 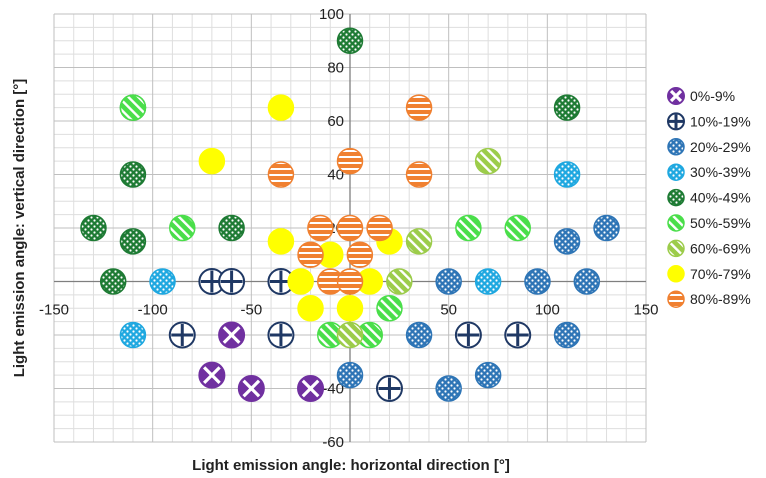 I want to click on x-tick-label: 150, so click(x=645, y=310).